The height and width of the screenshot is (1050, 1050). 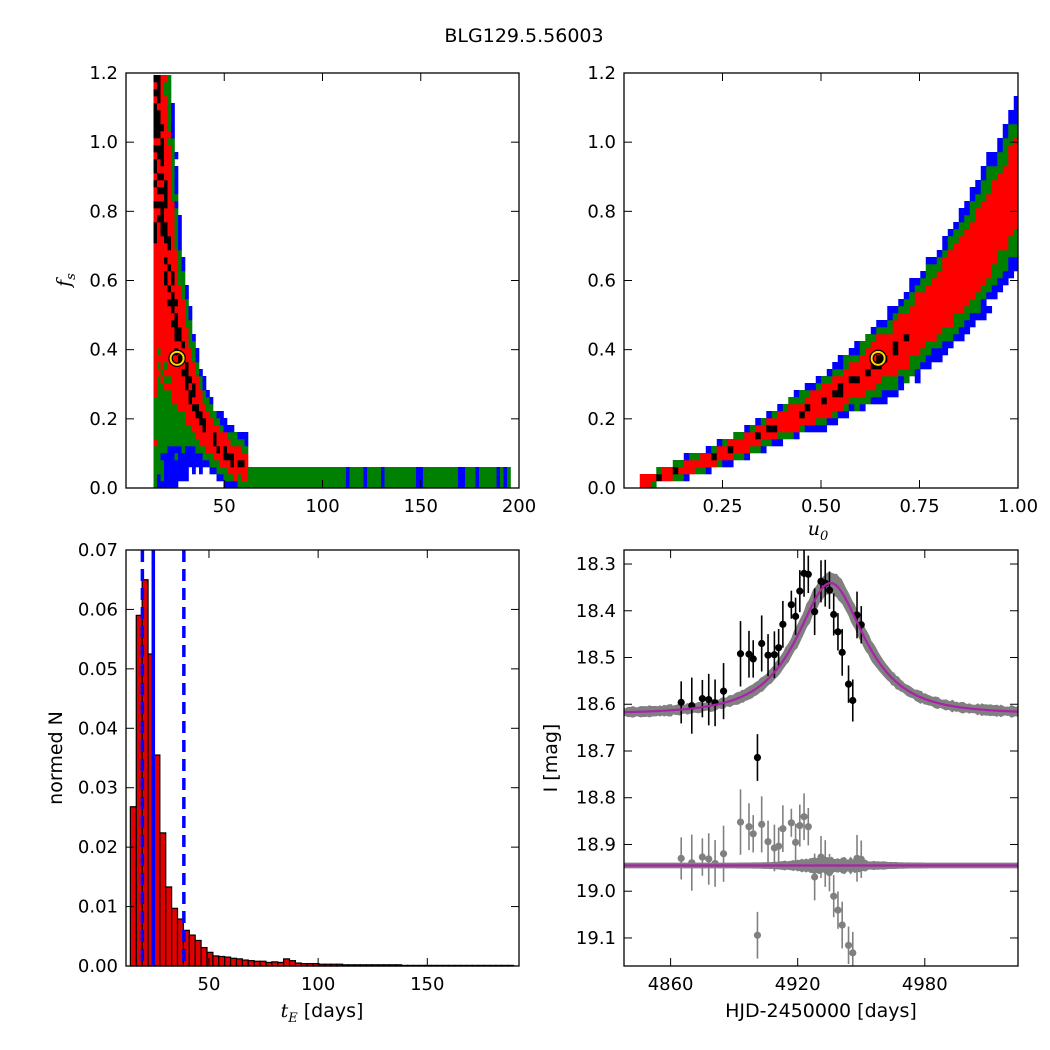 What do you see at coordinates (285, 1011) in the screenshot?
I see `x-axis-label-symbol: t` at bounding box center [285, 1011].